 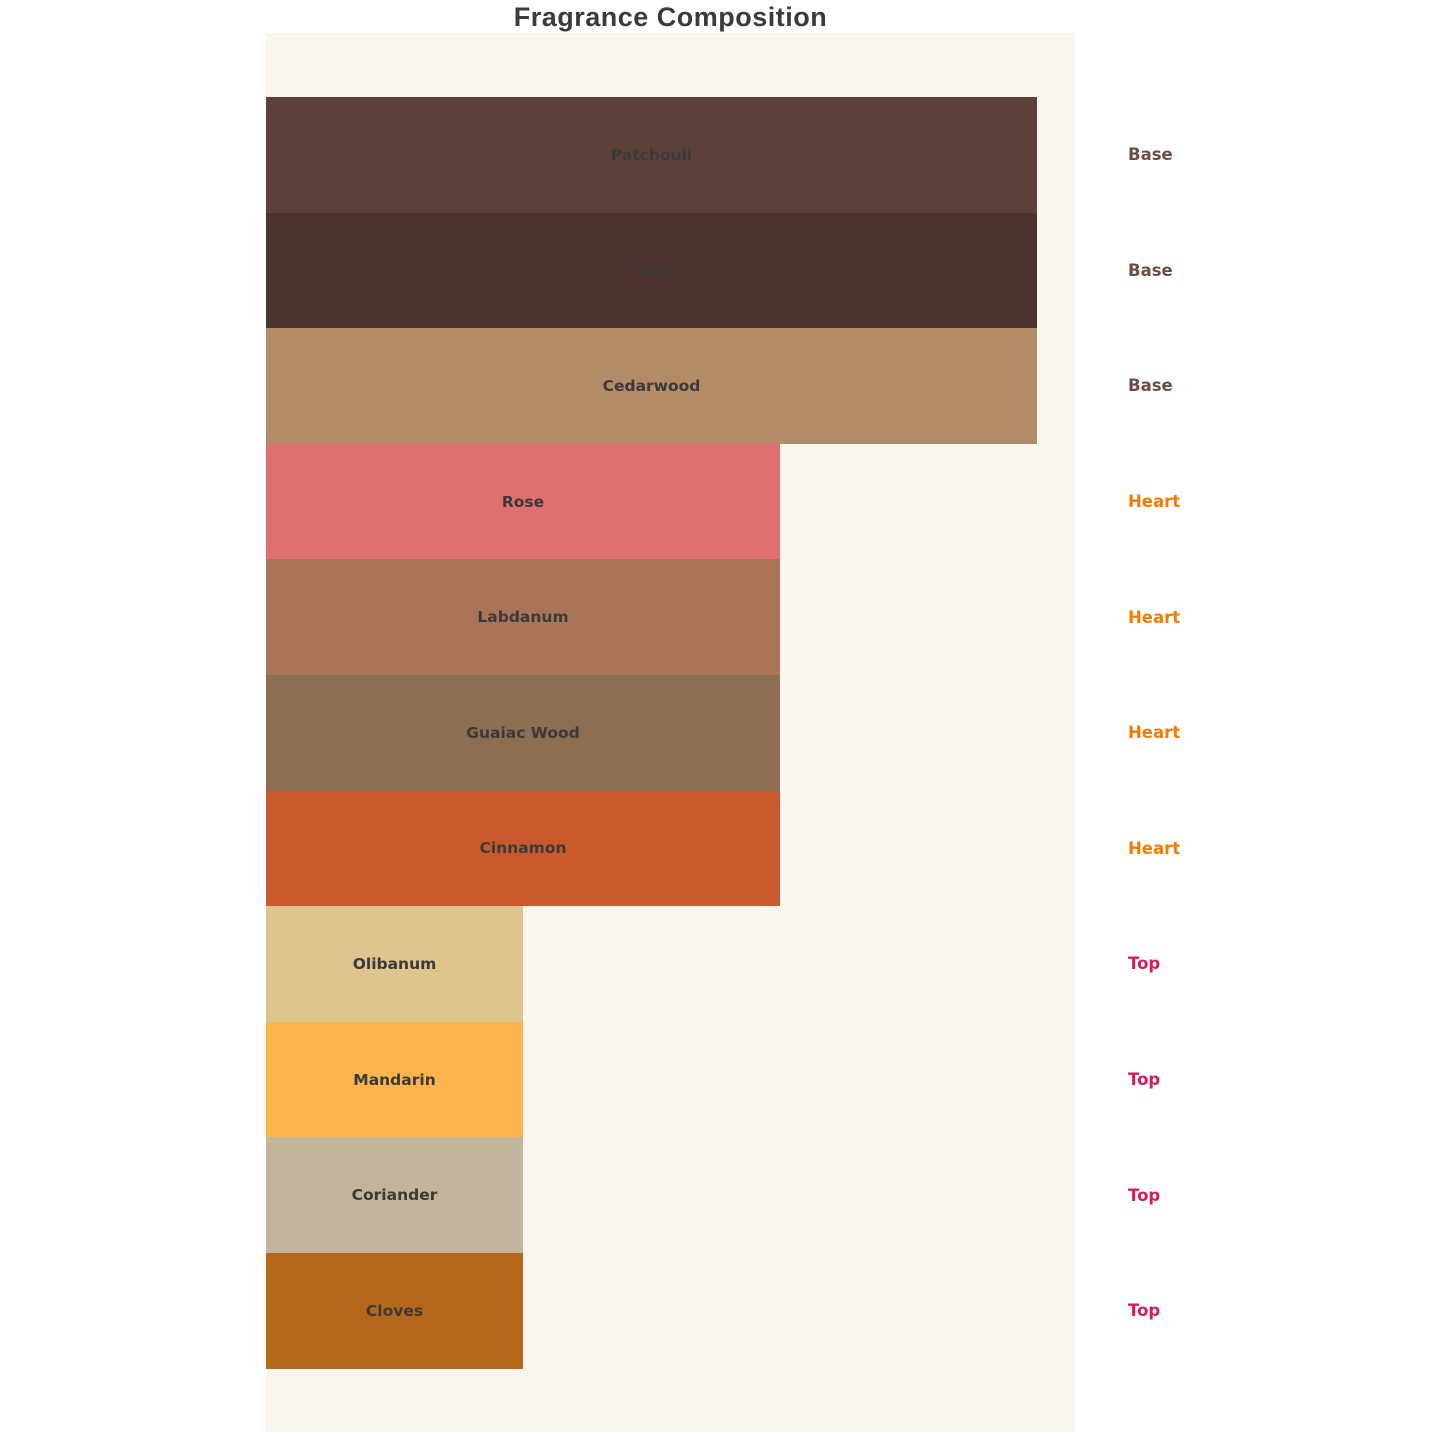 I want to click on bar-patchouli: Patchouli, so click(x=651, y=155).